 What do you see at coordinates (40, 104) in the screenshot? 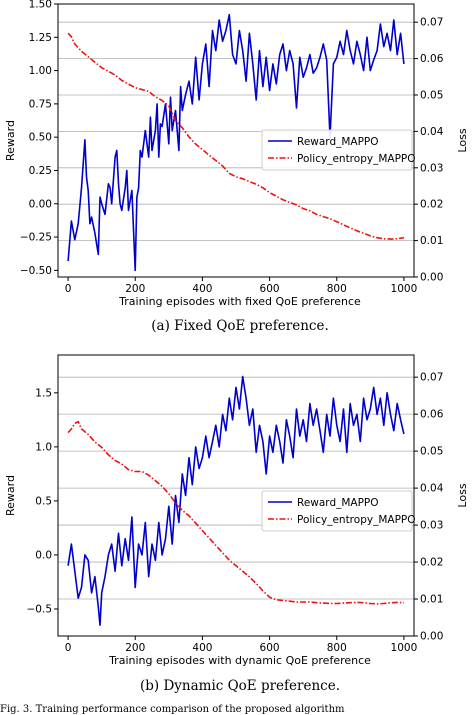
I see `y-tick-label: 0.75` at bounding box center [40, 104].